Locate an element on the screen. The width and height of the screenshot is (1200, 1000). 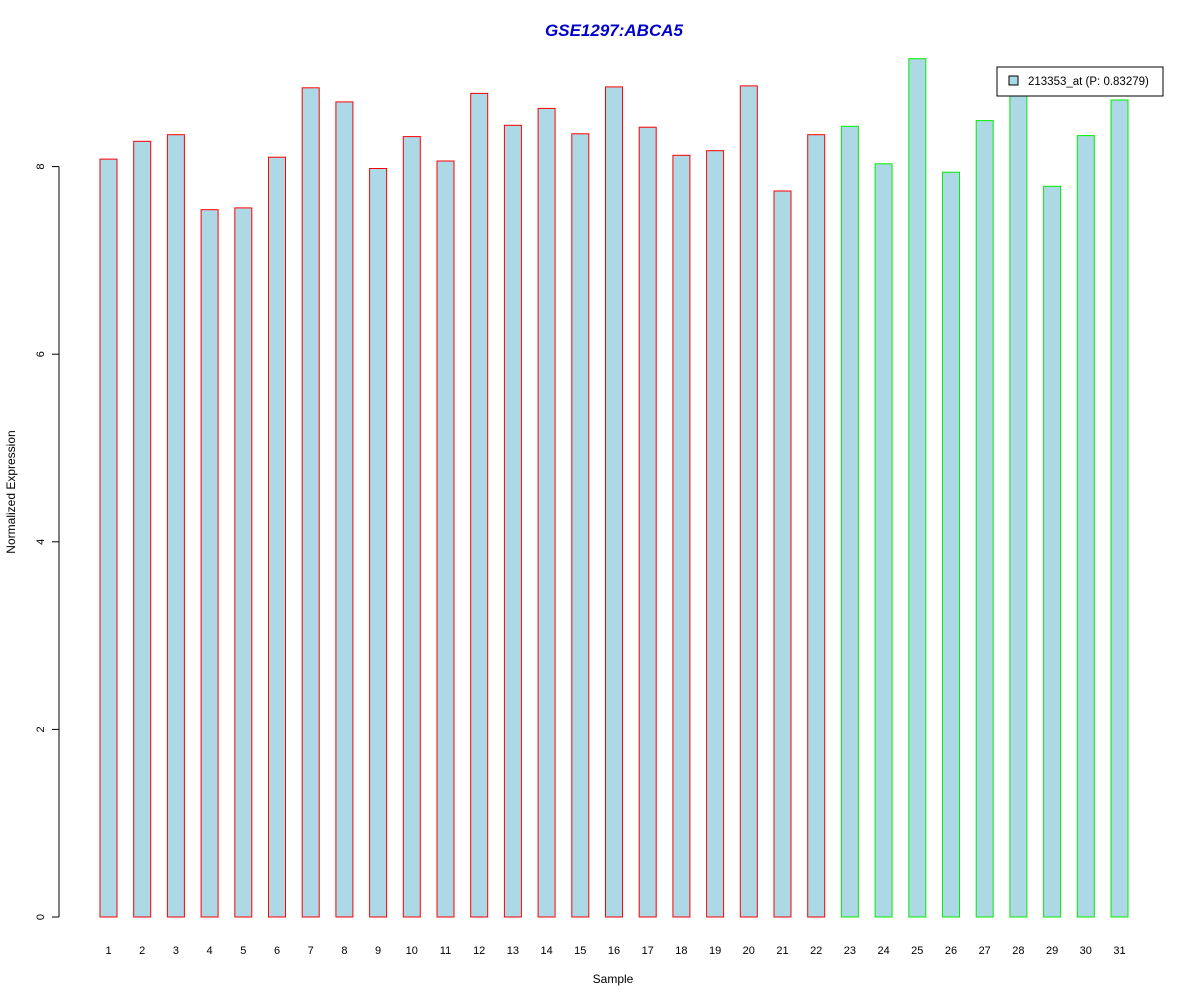
x-tick-label-11: 11 is located at coordinates (445, 951).